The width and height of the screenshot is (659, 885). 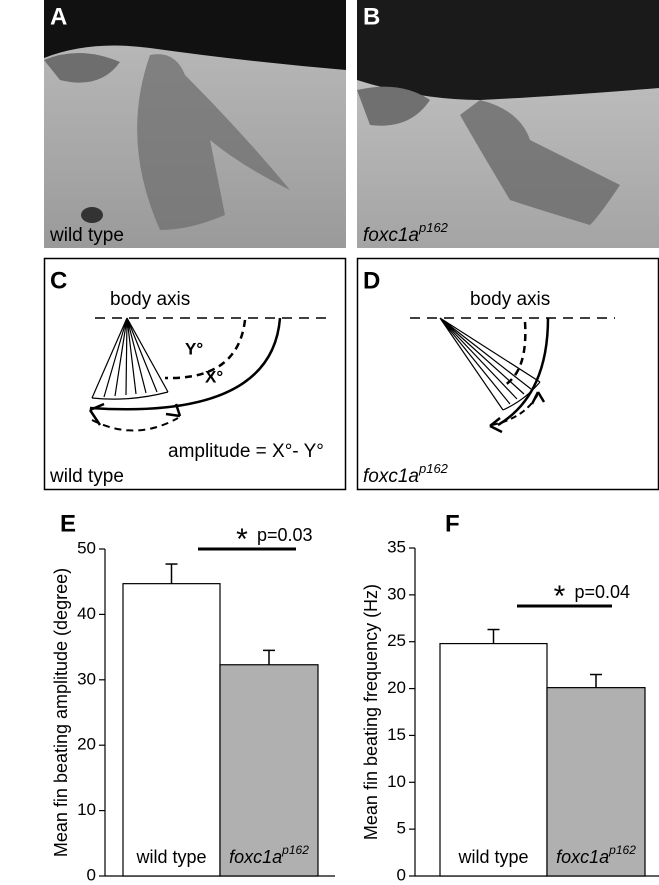 What do you see at coordinates (86, 547) in the screenshot?
I see `y-tick-label: 50` at bounding box center [86, 547].